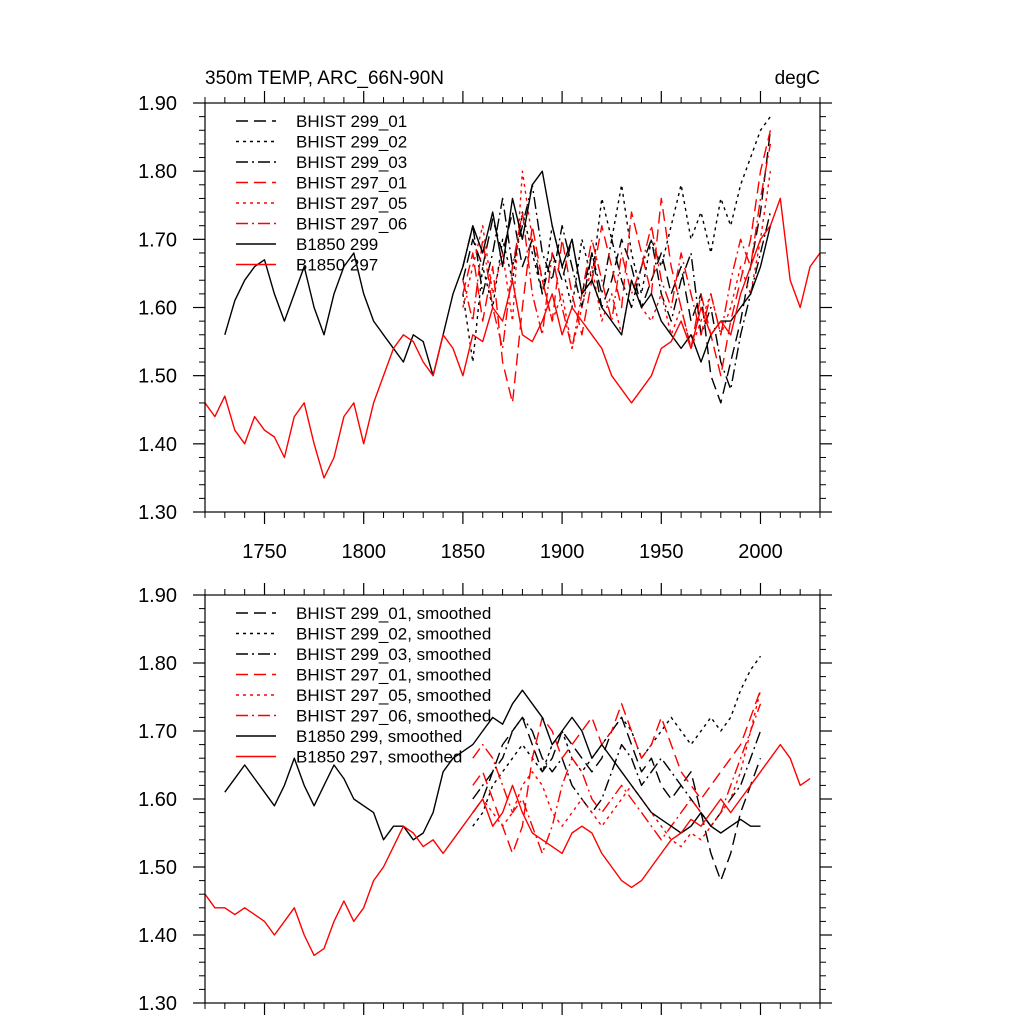 This screenshot has height=1024, width=1024. I want to click on series-line-bhist-297-05-smoothed, so click(617, 769).